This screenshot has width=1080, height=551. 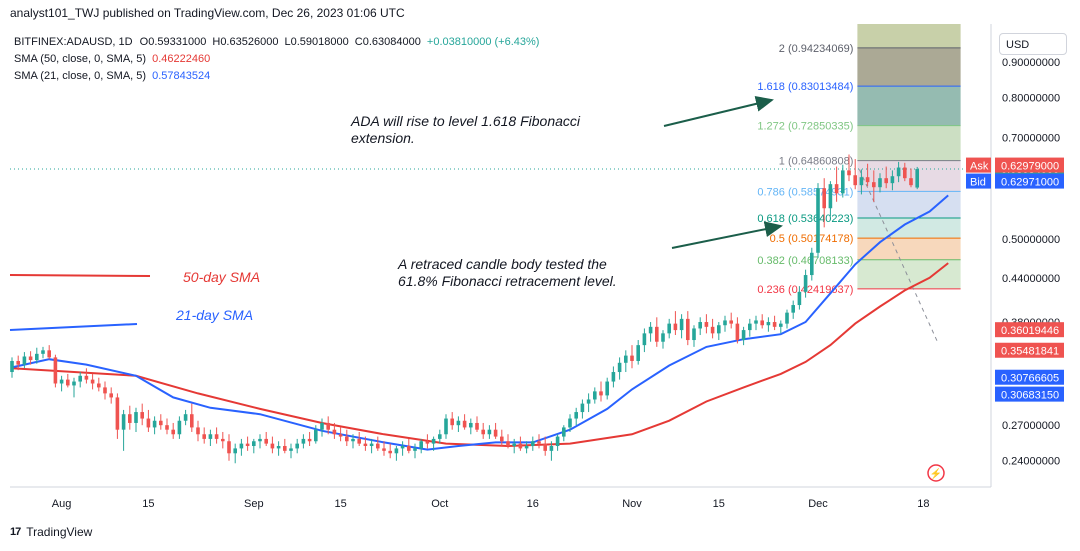 I want to click on sma50-legend: SMA (50, close, 0, SMA, 5) 0.46222460, so click(x=112, y=59).